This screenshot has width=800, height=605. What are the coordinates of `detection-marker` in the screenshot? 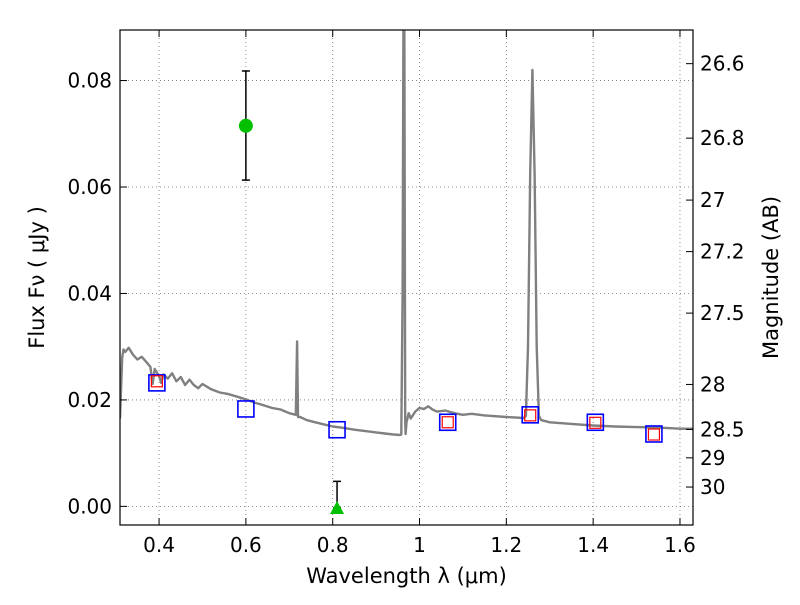 It's located at (245, 125).